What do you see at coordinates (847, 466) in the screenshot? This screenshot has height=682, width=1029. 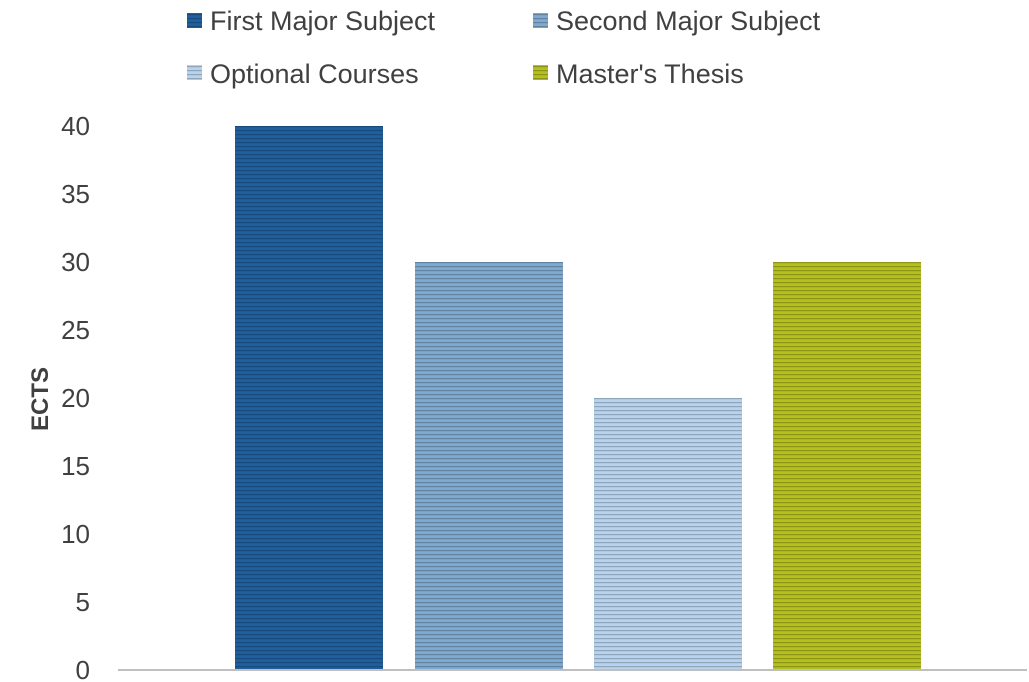 I see `bar-master-s-thesis` at bounding box center [847, 466].